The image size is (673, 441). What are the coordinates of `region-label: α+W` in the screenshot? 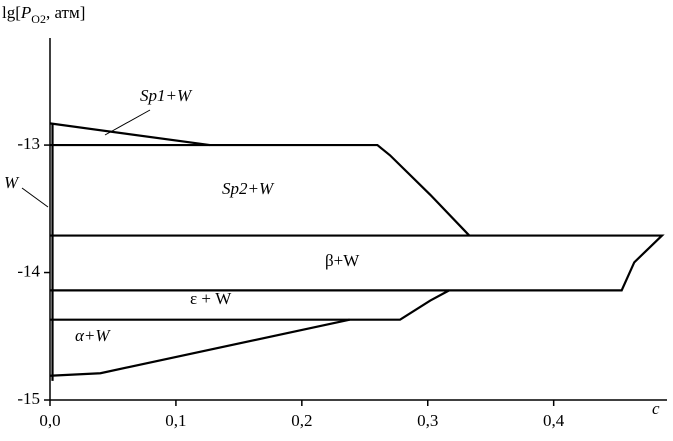 It's located at (93, 335).